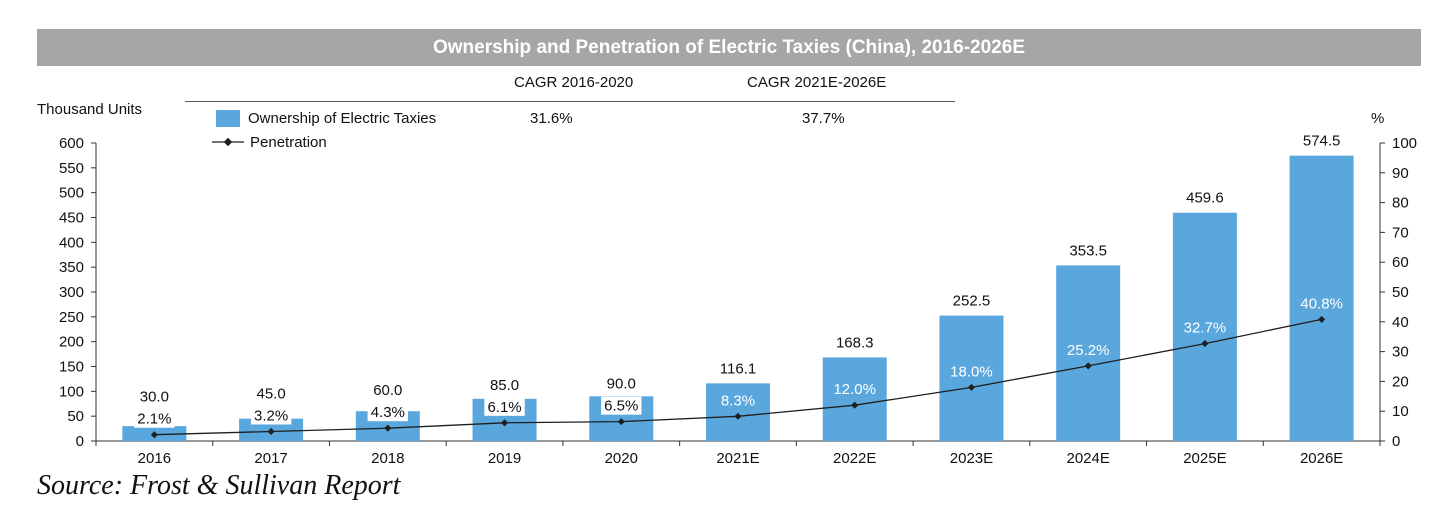  Describe the element at coordinates (71, 218) in the screenshot. I see `y-left-tick-label: 450` at that location.